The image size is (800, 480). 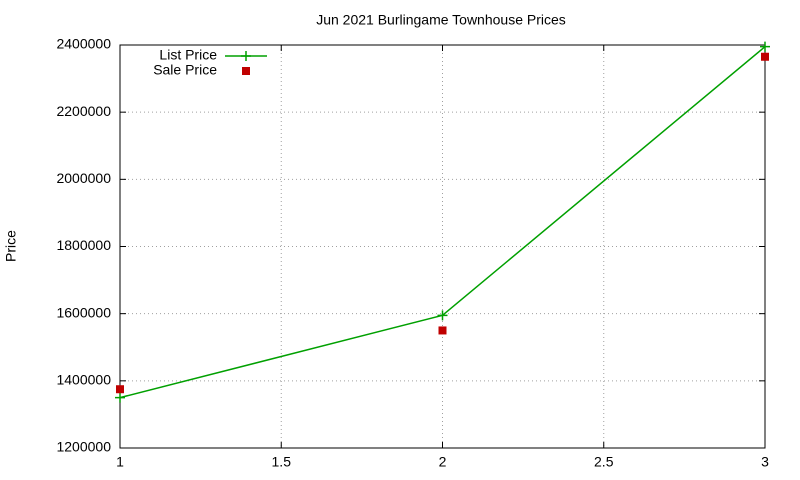 I want to click on x-tick-label: 2, so click(x=443, y=462).